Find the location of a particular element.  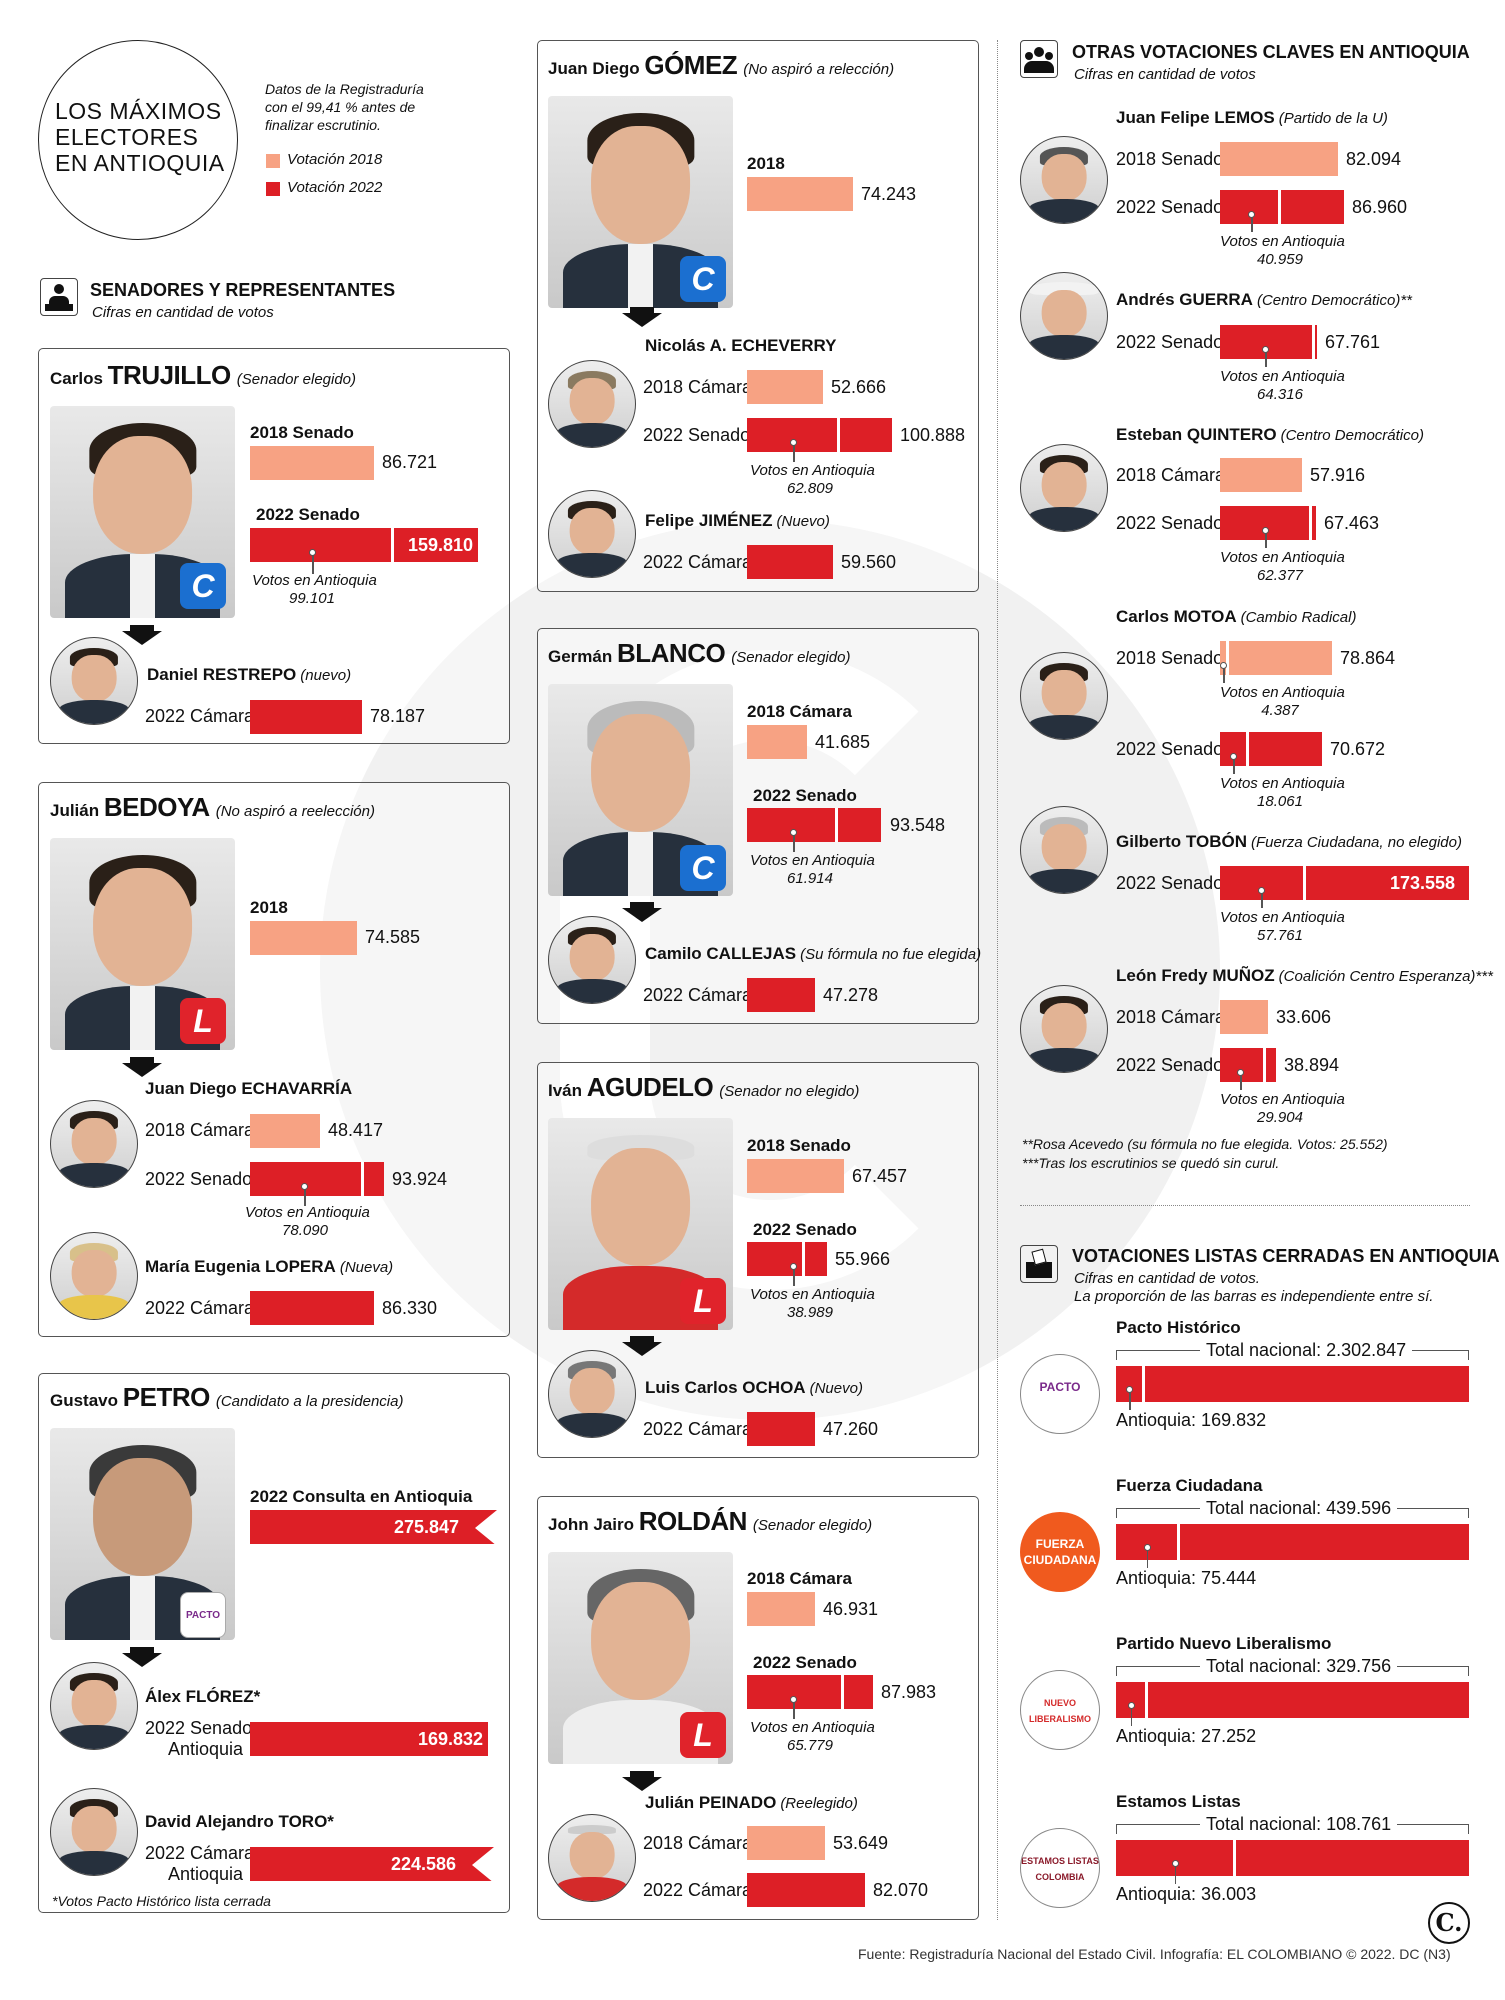

candidate-name-toro: David Alejandro TORO* is located at coordinates (239, 1821).